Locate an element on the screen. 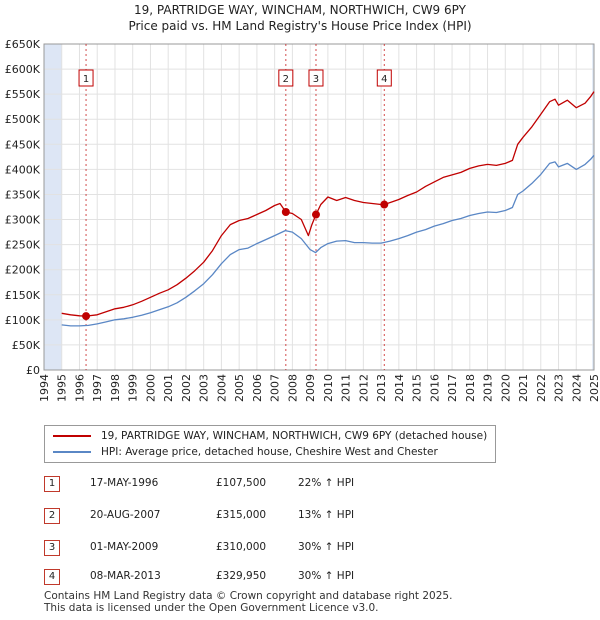 The image size is (600, 620). transaction-date: 17-MAY-1996 is located at coordinates (124, 483).